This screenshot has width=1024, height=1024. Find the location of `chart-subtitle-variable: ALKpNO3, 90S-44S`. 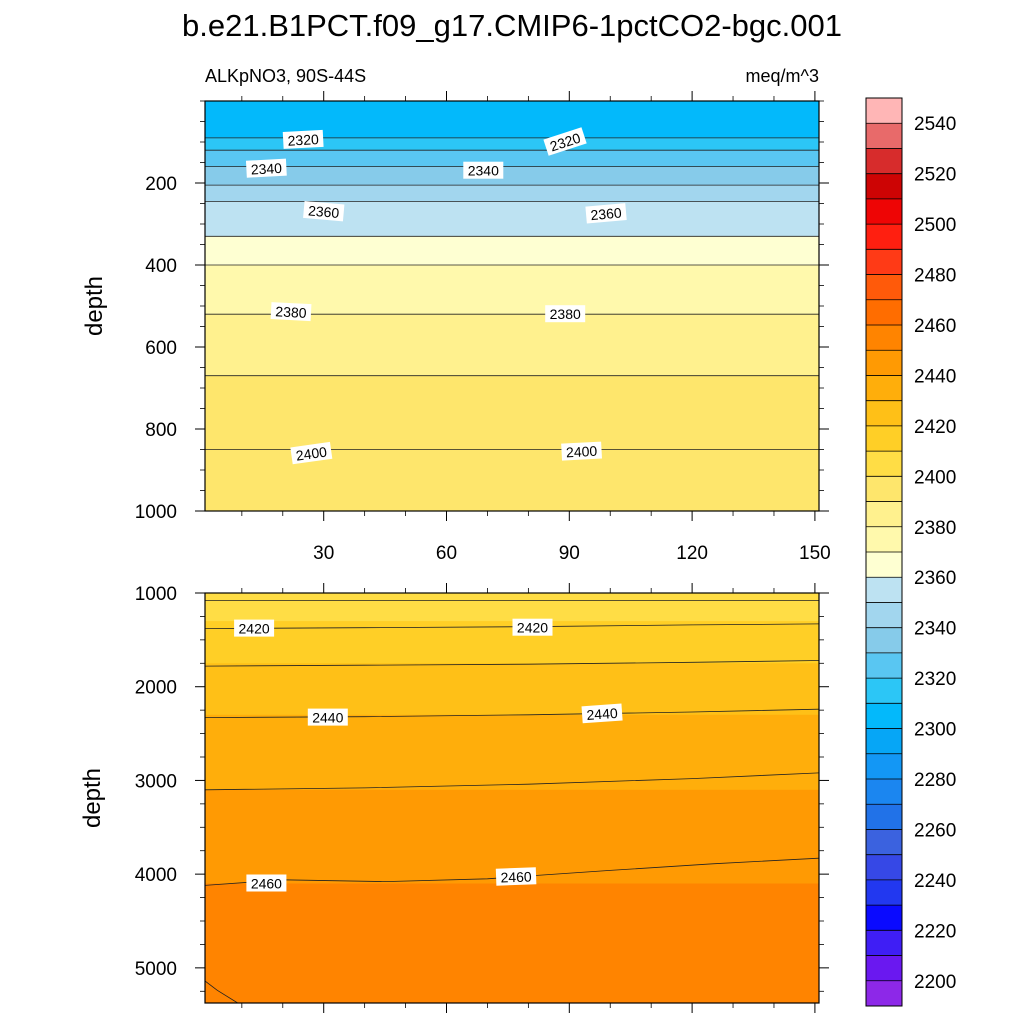

chart-subtitle-variable: ALKpNO3, 90S-44S is located at coordinates (285, 76).